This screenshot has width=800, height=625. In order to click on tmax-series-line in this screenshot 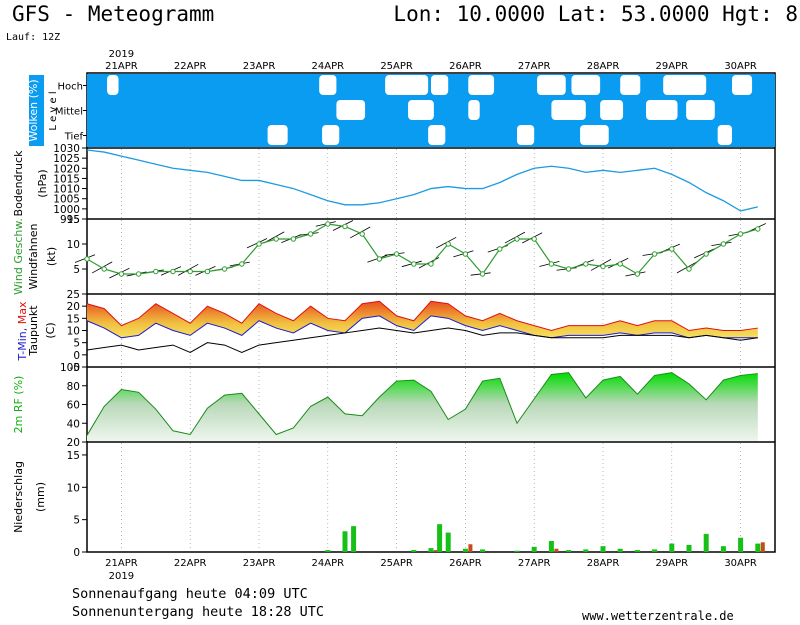, I will do `click(422, 316)`.